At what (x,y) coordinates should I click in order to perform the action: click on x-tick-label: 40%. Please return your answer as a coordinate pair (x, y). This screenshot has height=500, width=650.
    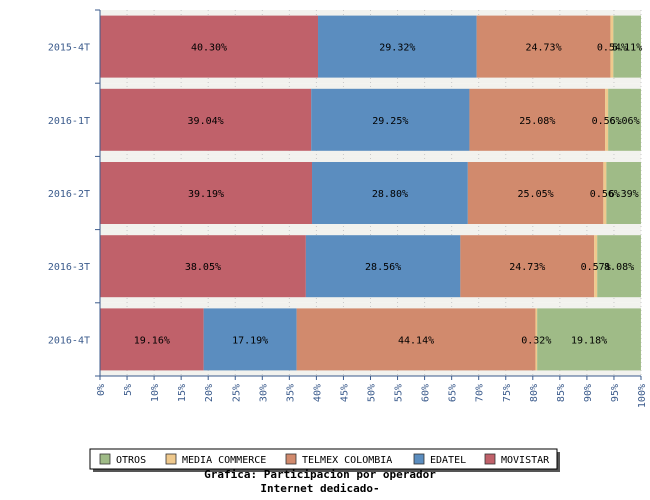
    Looking at the image, I should click on (317, 393).